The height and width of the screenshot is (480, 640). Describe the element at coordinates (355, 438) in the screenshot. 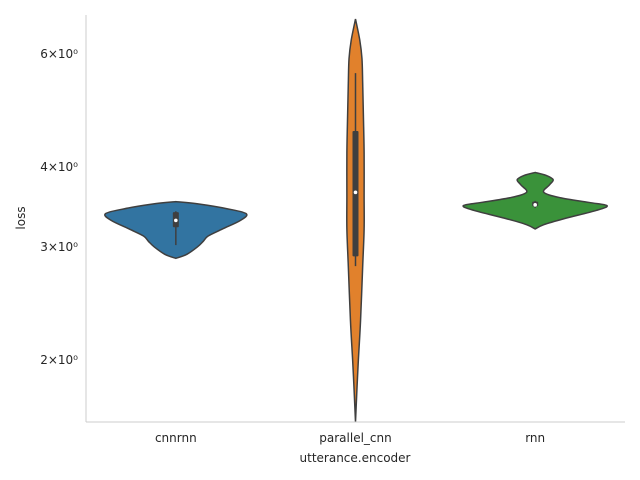

I see `x-tick-label: parallel_cnn` at that location.